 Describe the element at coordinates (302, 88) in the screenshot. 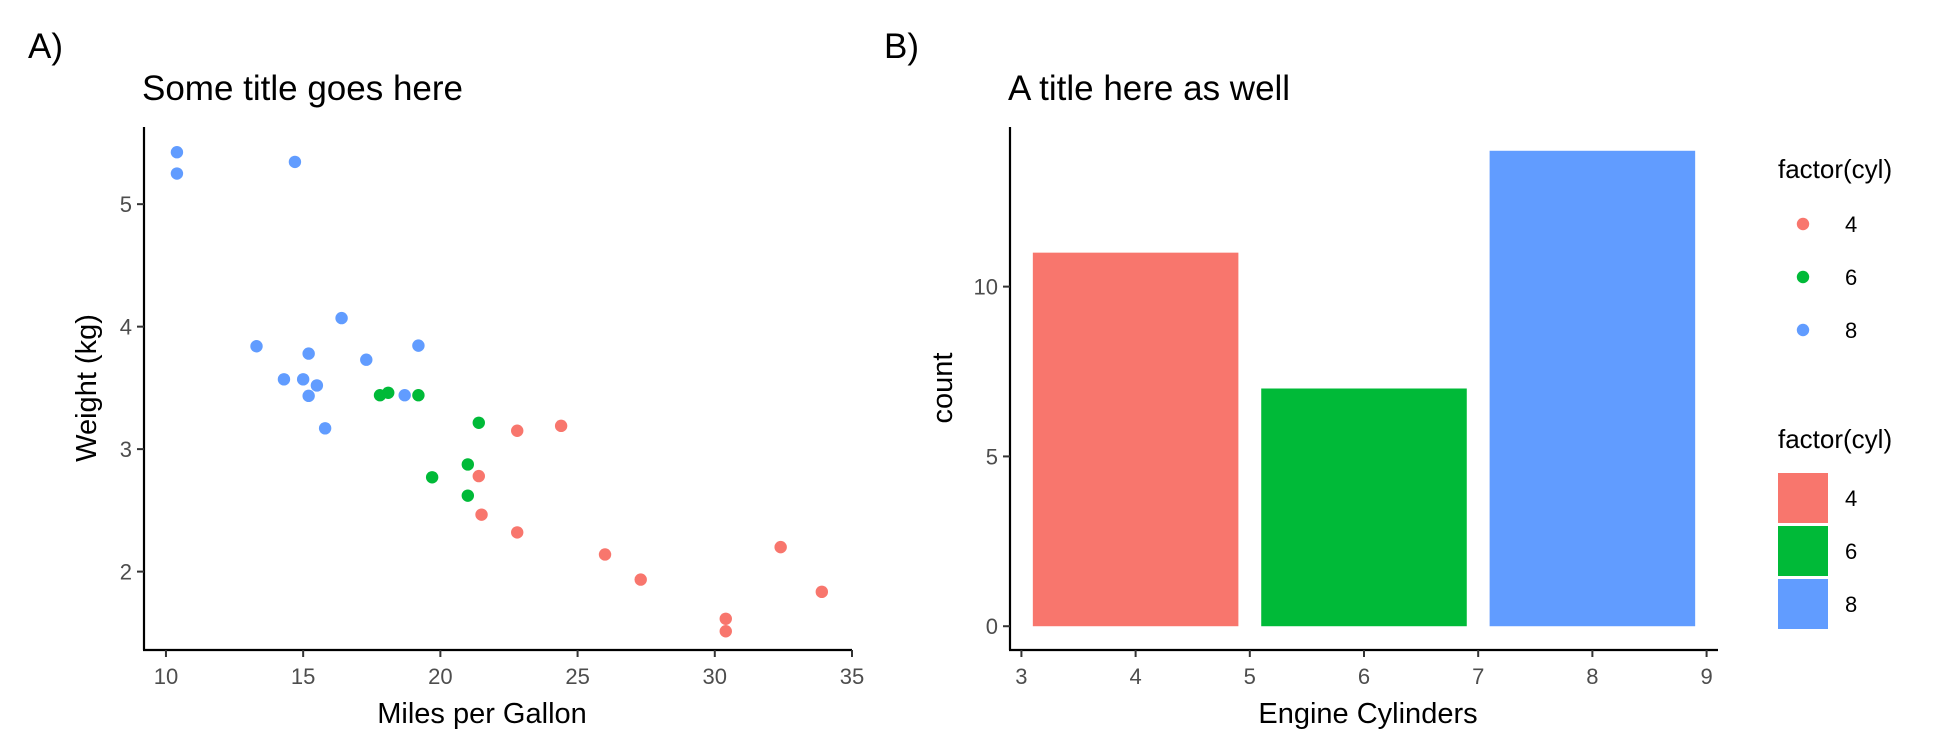

I see `scatter-title: Some title goes here` at that location.